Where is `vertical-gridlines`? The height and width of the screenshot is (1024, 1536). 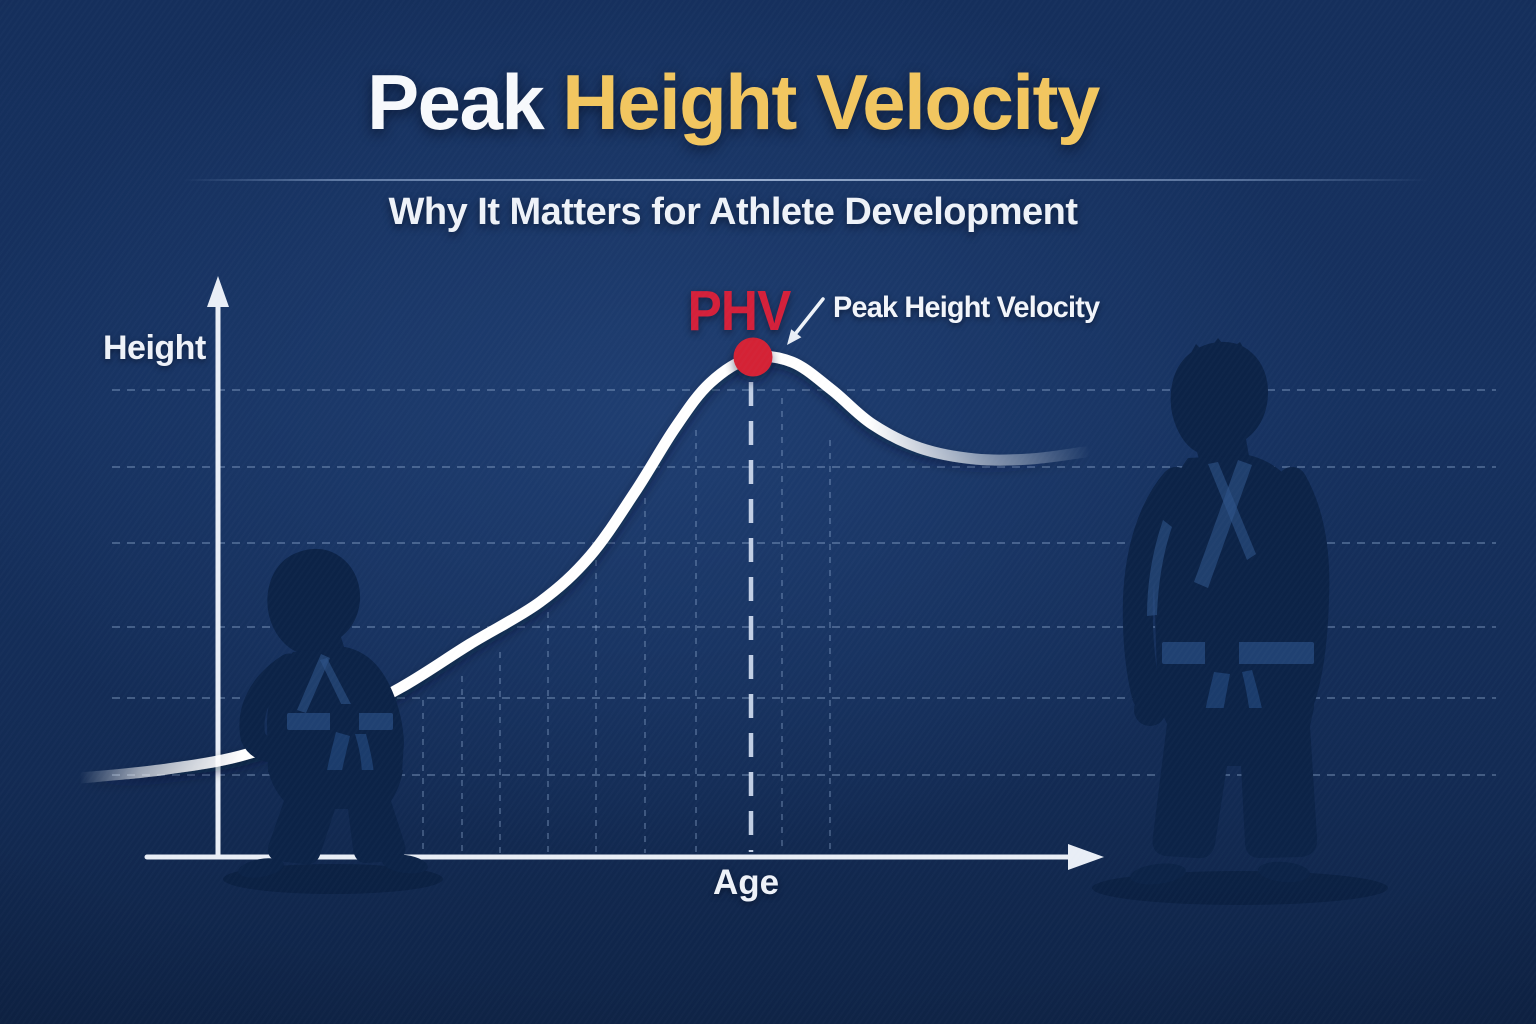
vertical-gridlines is located at coordinates (626, 625).